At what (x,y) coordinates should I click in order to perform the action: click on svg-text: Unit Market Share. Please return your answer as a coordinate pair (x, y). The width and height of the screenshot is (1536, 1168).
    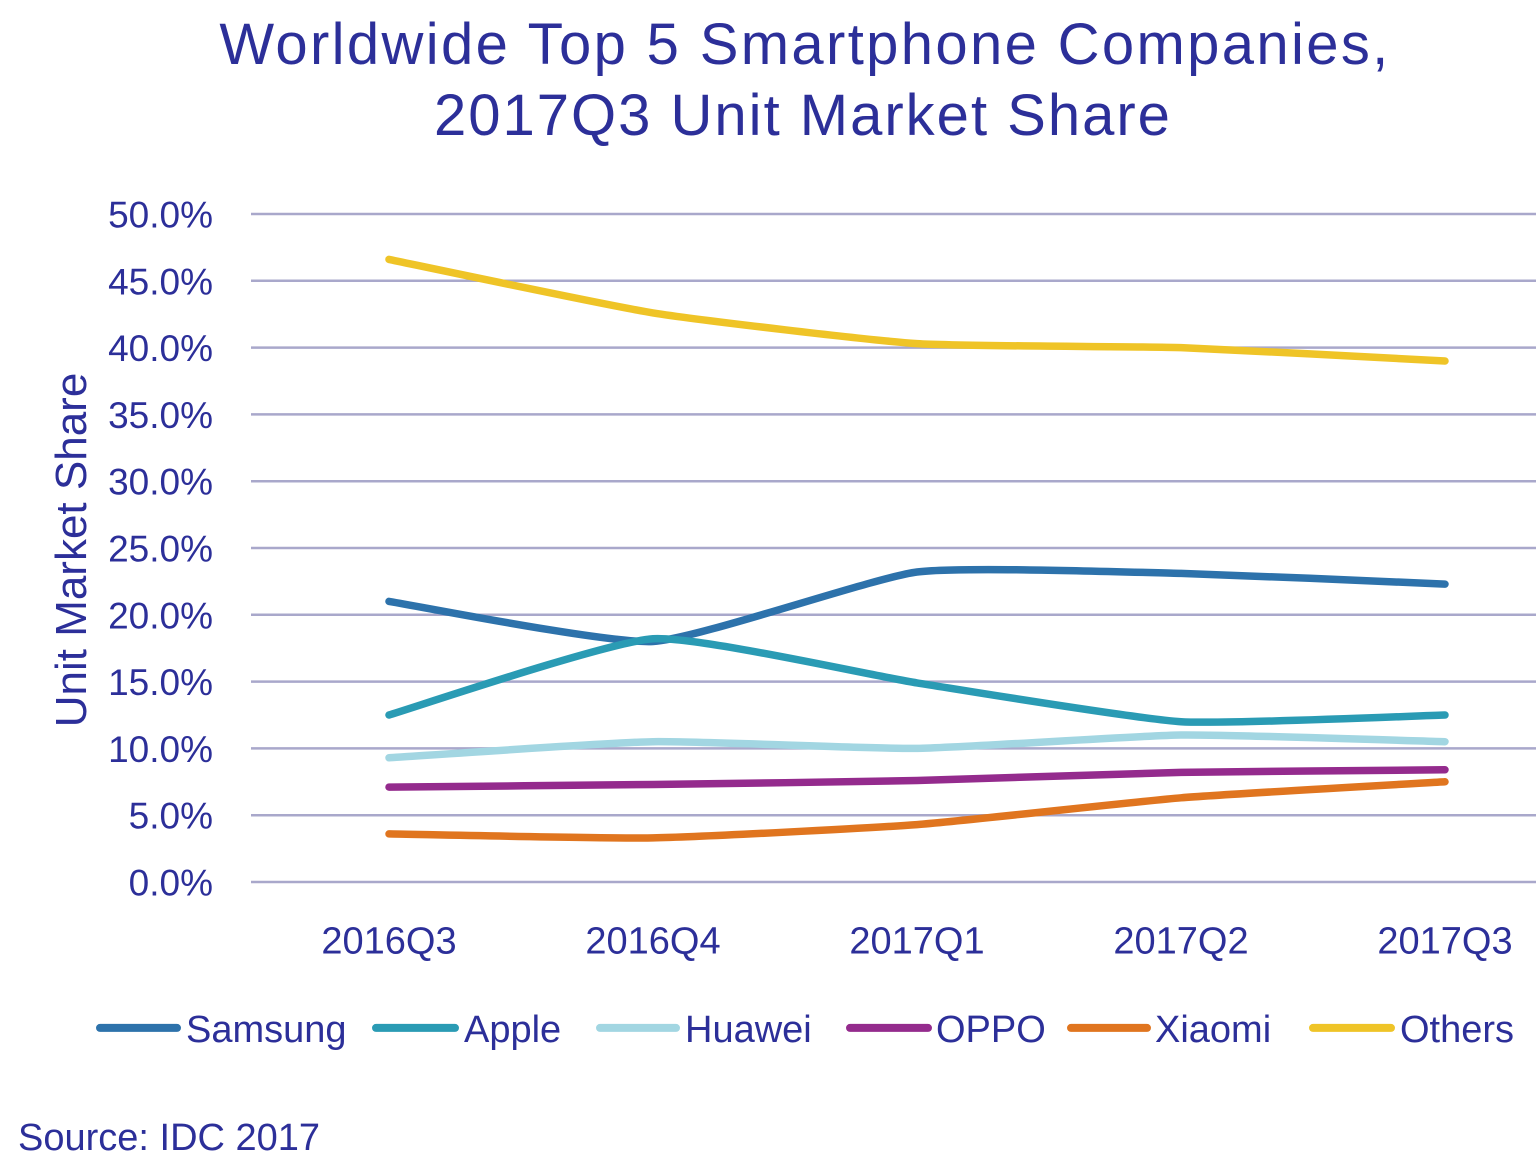
    Looking at the image, I should click on (71, 550).